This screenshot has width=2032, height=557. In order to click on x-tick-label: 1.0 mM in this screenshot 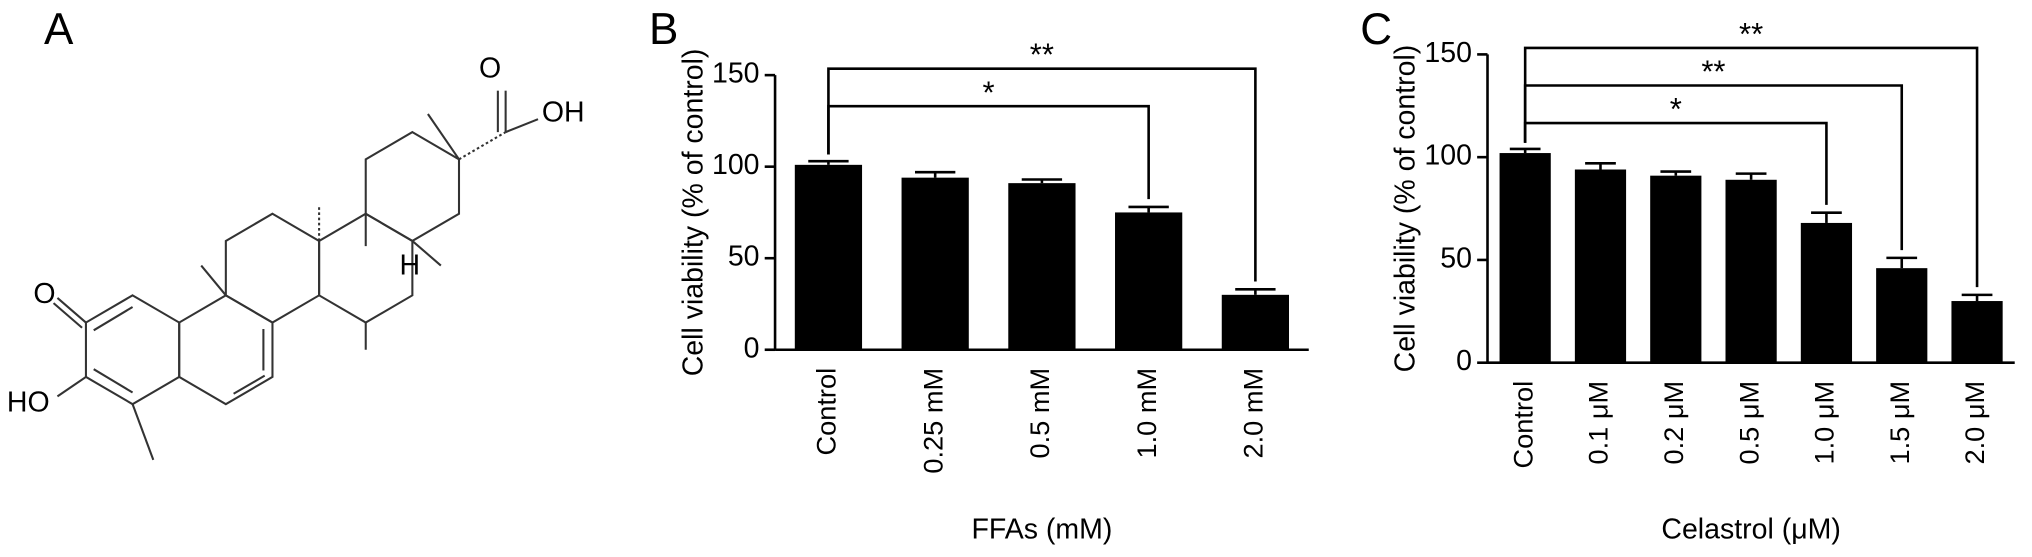, I will do `click(1146, 413)`.